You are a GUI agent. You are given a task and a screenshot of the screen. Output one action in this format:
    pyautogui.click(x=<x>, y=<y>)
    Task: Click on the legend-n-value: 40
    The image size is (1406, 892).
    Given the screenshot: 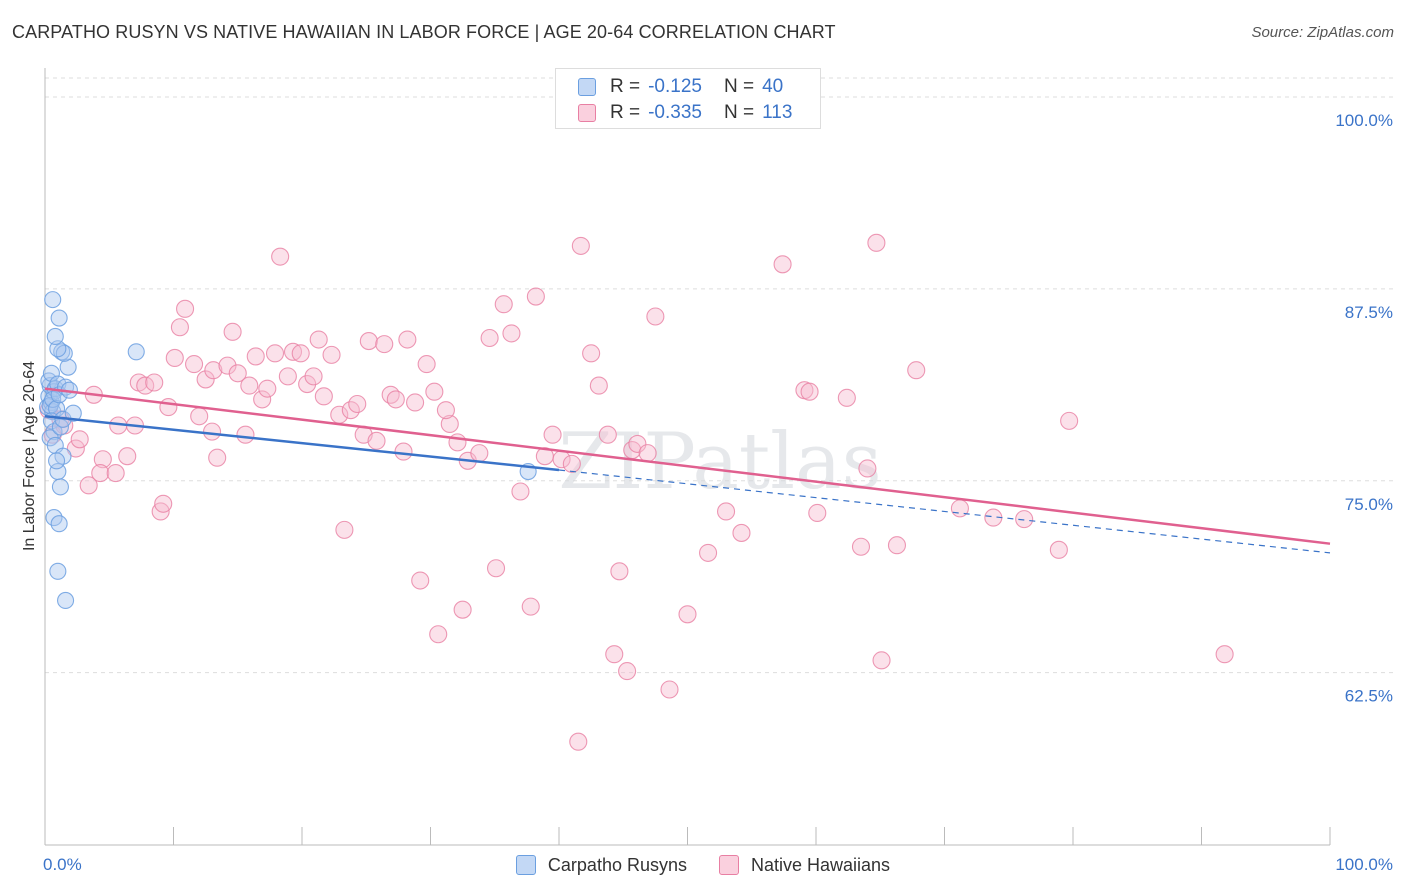 What is the action you would take?
    pyautogui.click(x=773, y=86)
    